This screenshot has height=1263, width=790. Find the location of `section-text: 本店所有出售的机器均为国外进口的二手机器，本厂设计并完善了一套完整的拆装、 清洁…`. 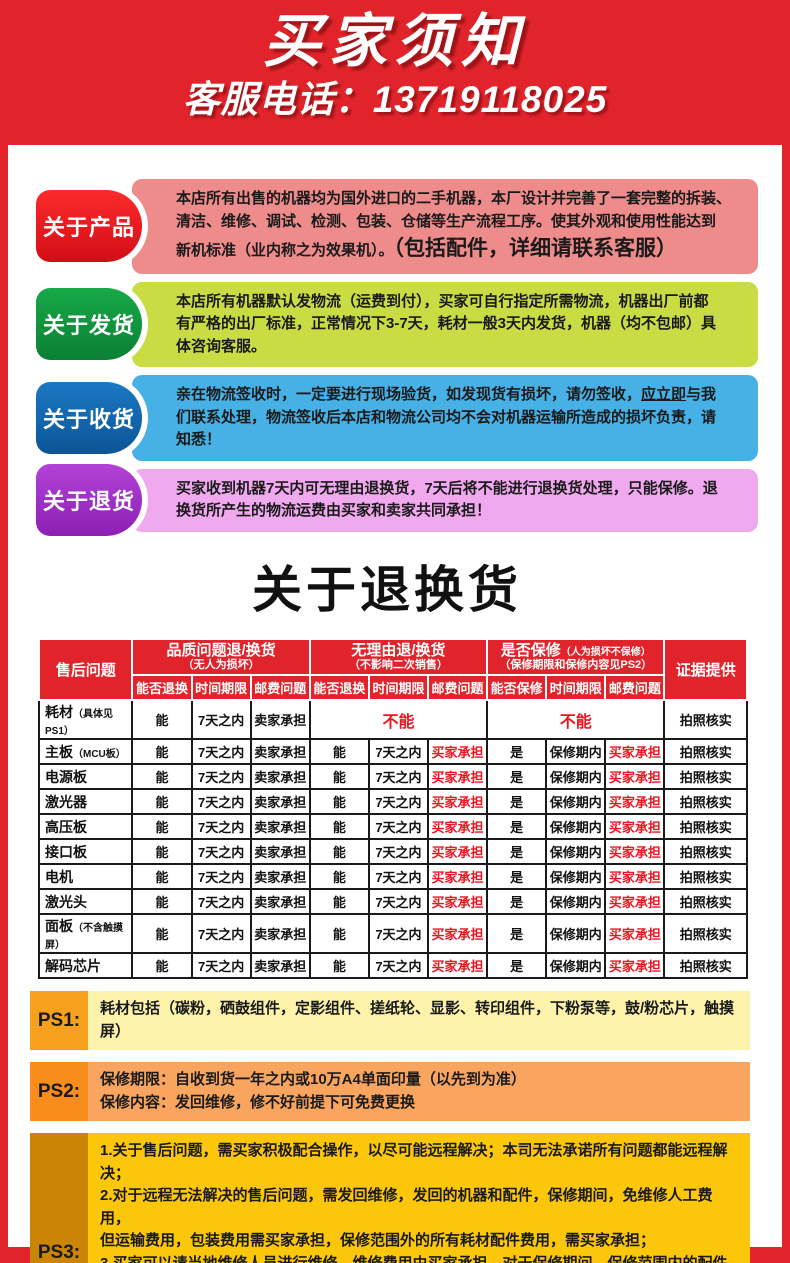

section-text: 本店所有出售的机器均为国外进口的二手机器，本厂设计并完善了一套完整的拆装、 清洁… is located at coordinates (445, 226).